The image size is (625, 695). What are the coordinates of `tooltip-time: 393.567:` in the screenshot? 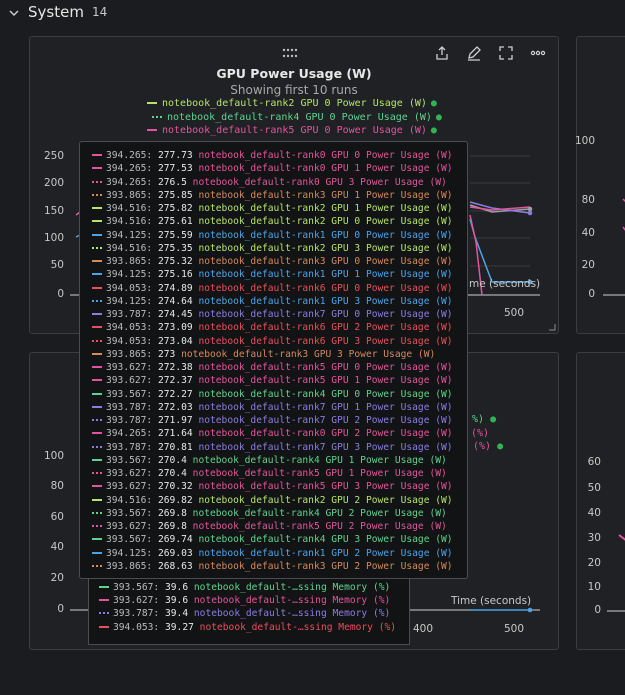 It's located at (129, 513).